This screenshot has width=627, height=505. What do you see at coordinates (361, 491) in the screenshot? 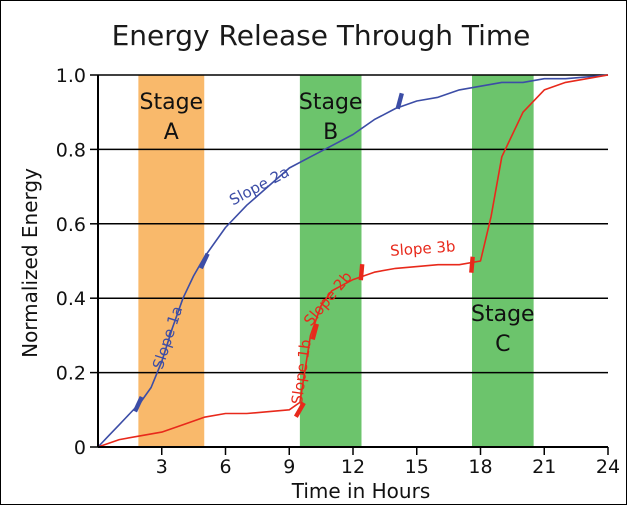
I see `x-axis-label: Time in Hours` at bounding box center [361, 491].